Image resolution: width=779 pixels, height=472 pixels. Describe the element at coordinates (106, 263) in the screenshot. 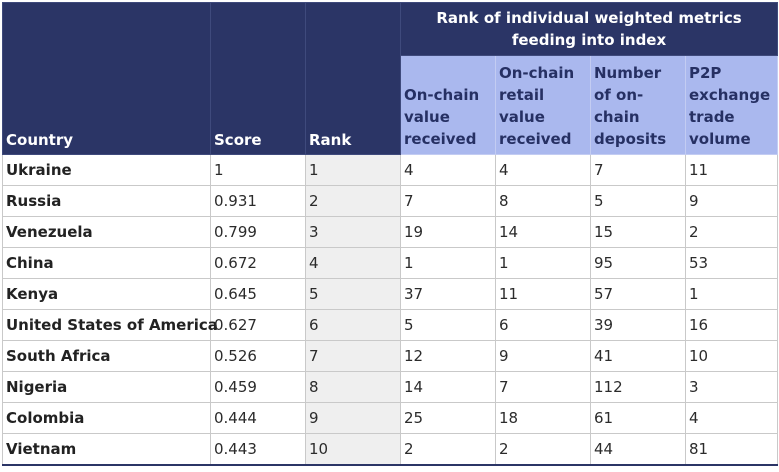

I see `cell-country: China` at that location.